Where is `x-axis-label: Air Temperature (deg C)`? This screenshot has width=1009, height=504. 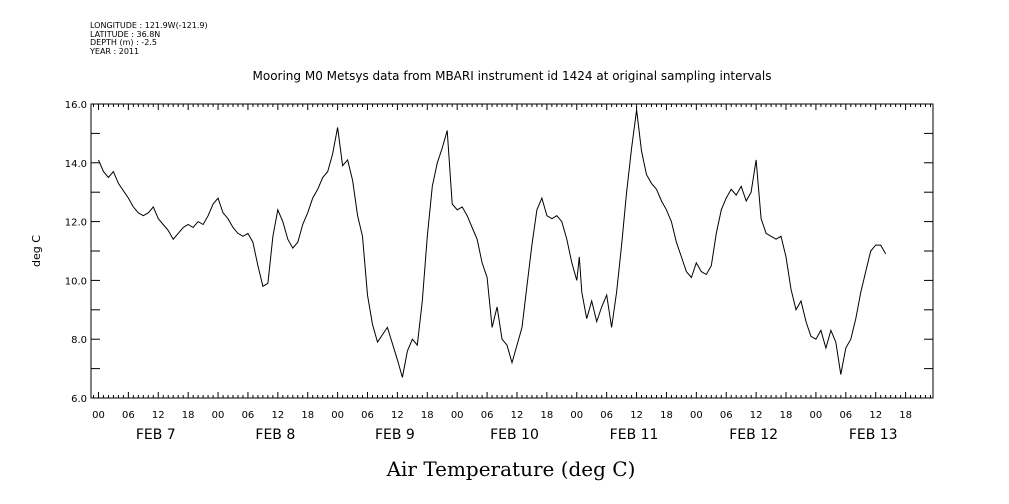 x-axis-label: Air Temperature (deg C) is located at coordinates (511, 469).